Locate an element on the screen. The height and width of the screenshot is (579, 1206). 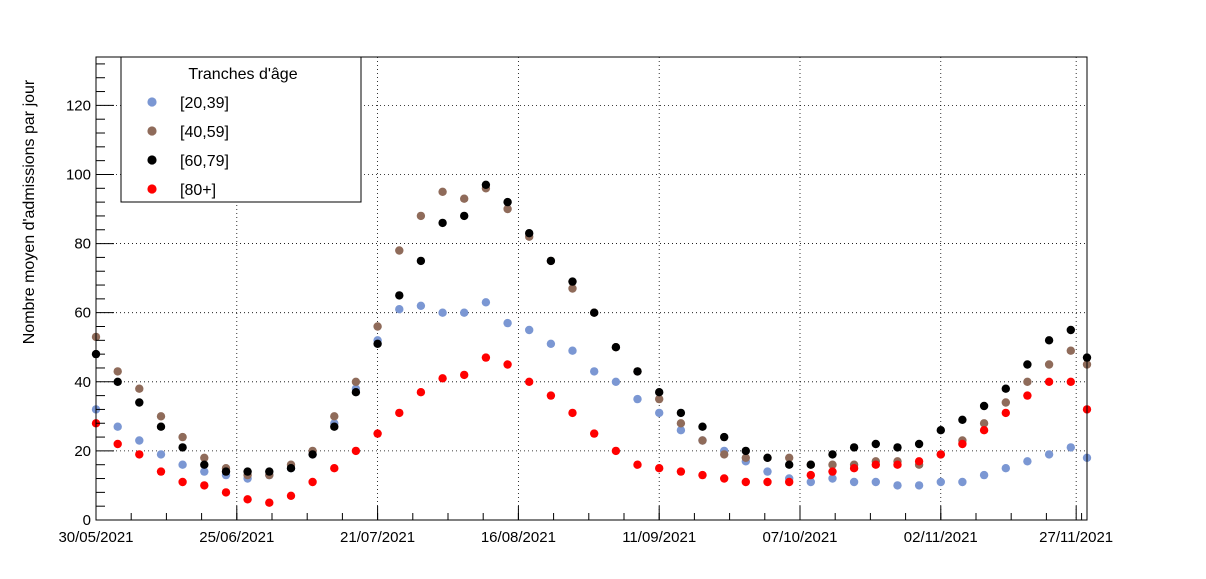
x-tick-label: 11/09/2021 is located at coordinates (659, 537).